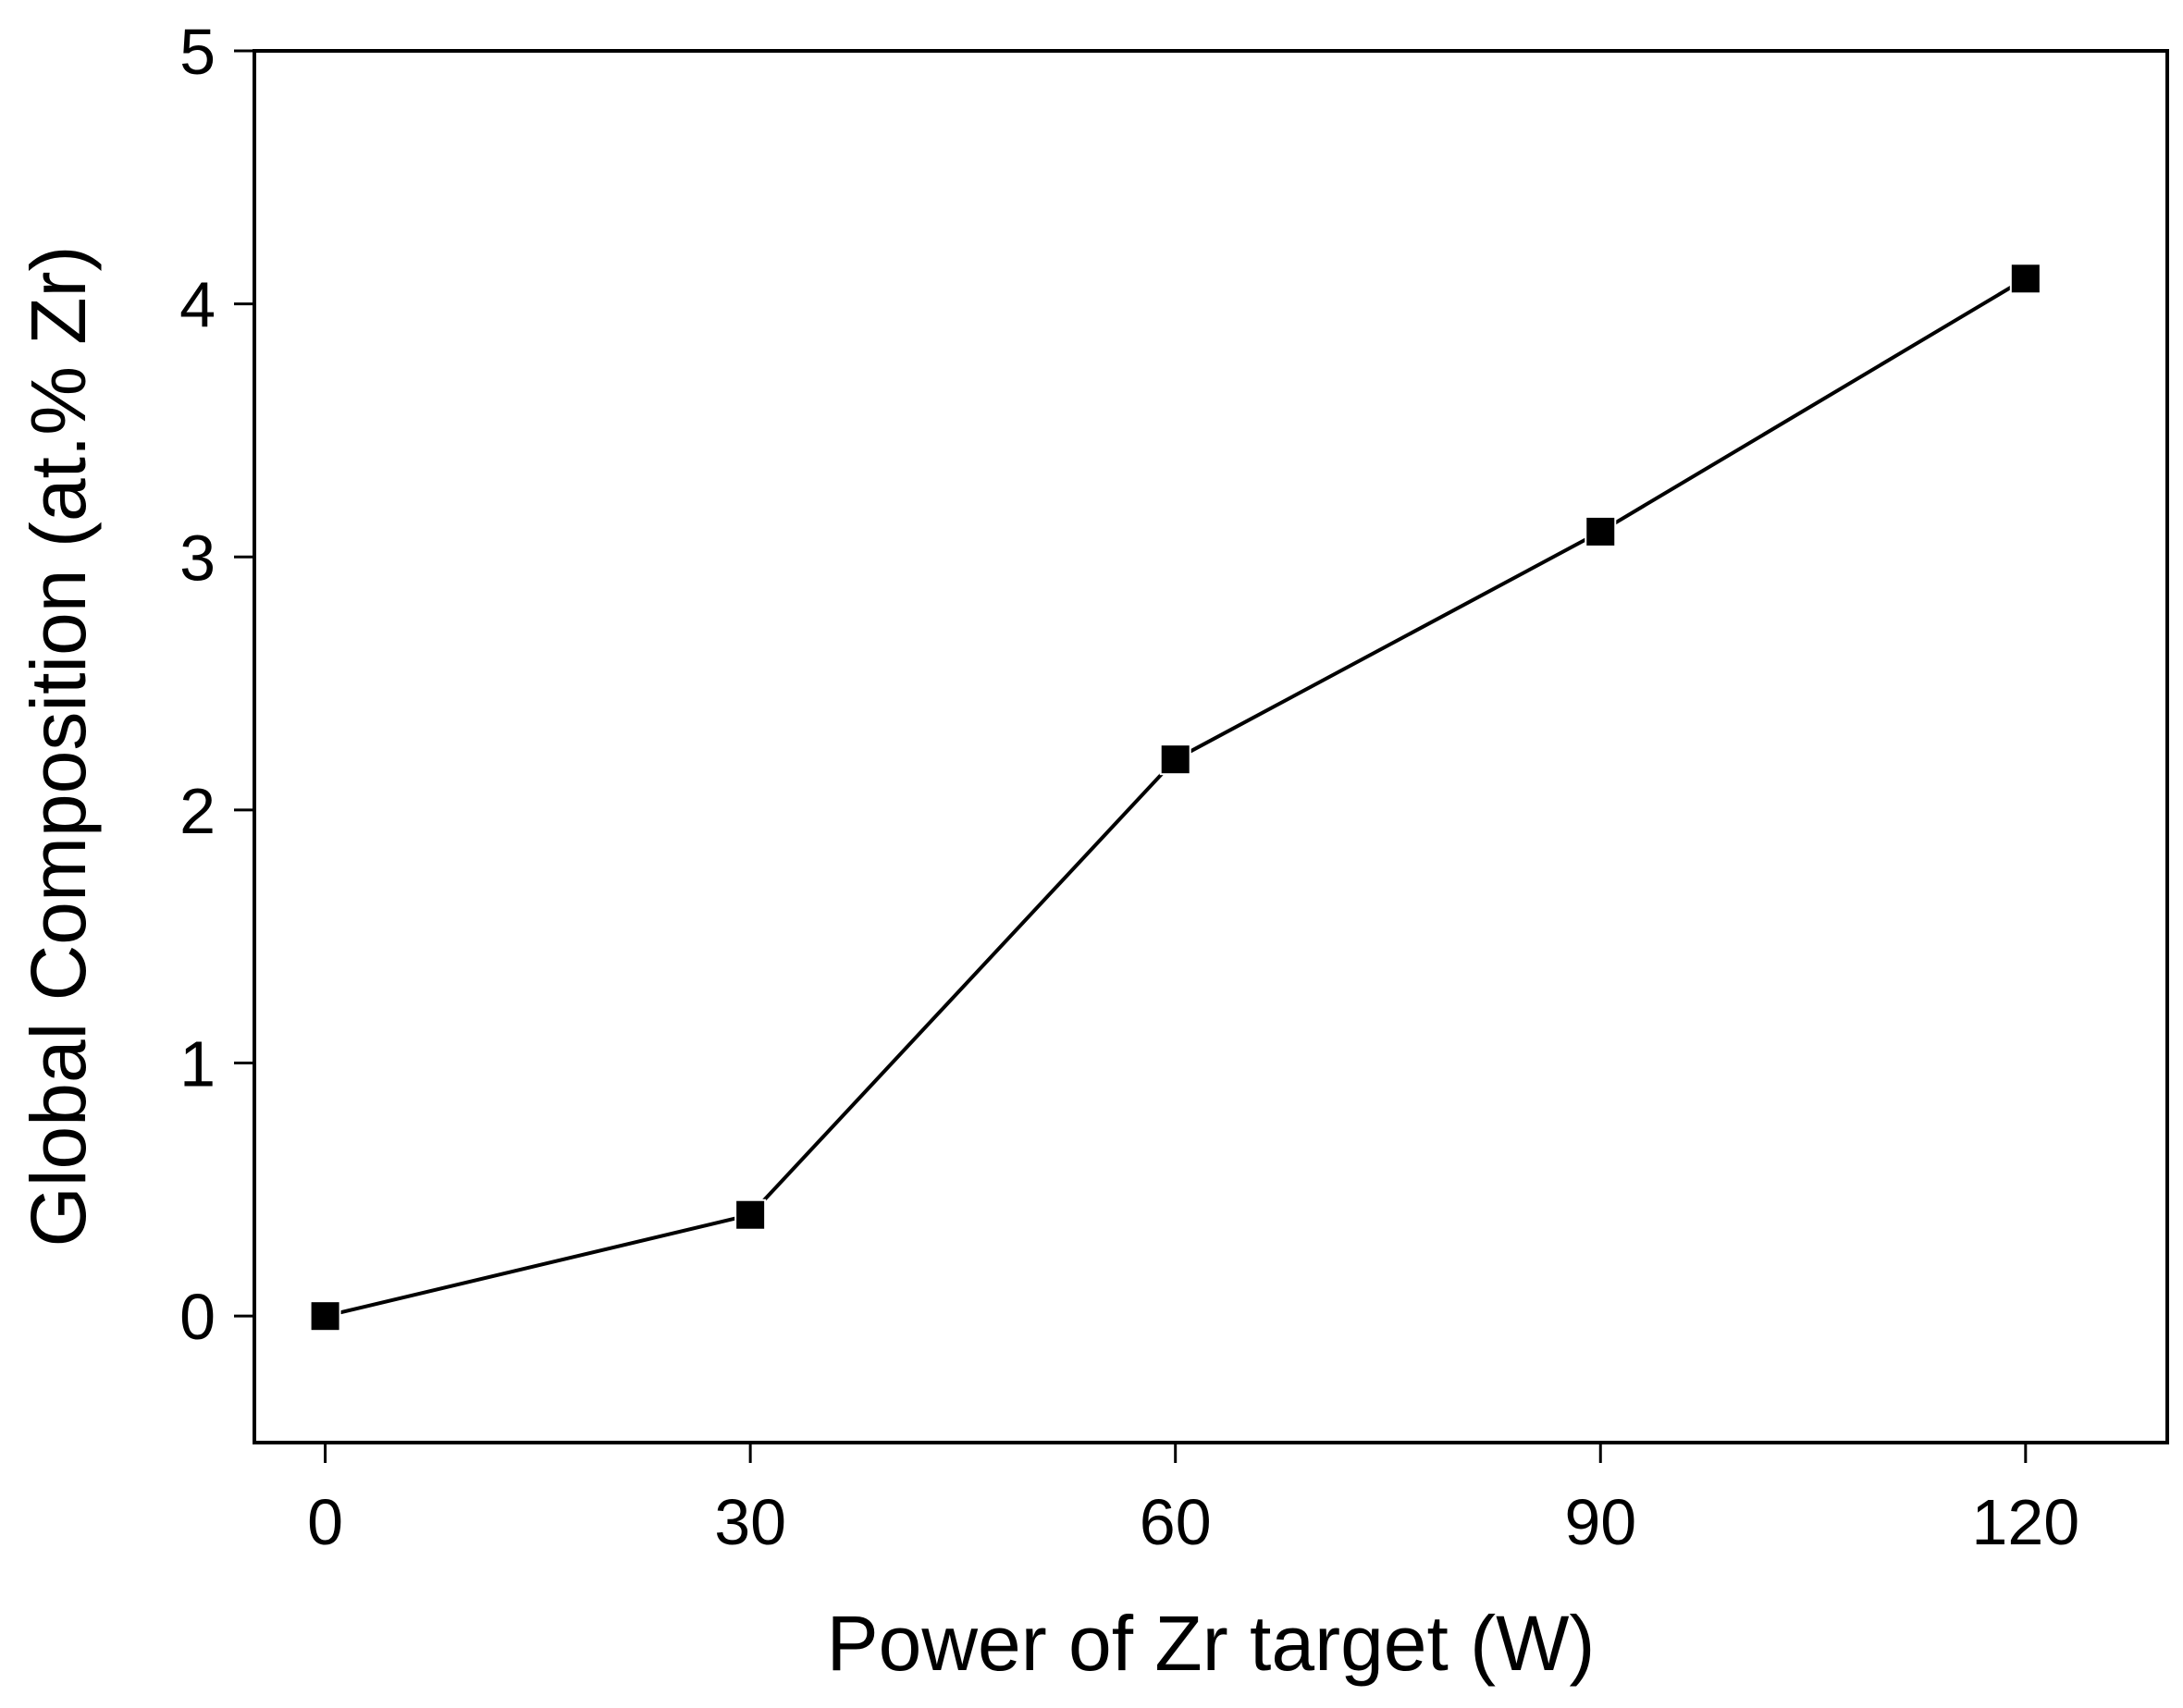 This screenshot has width=2183, height=1708. I want to click on y-tick-label: 4, so click(197, 305).